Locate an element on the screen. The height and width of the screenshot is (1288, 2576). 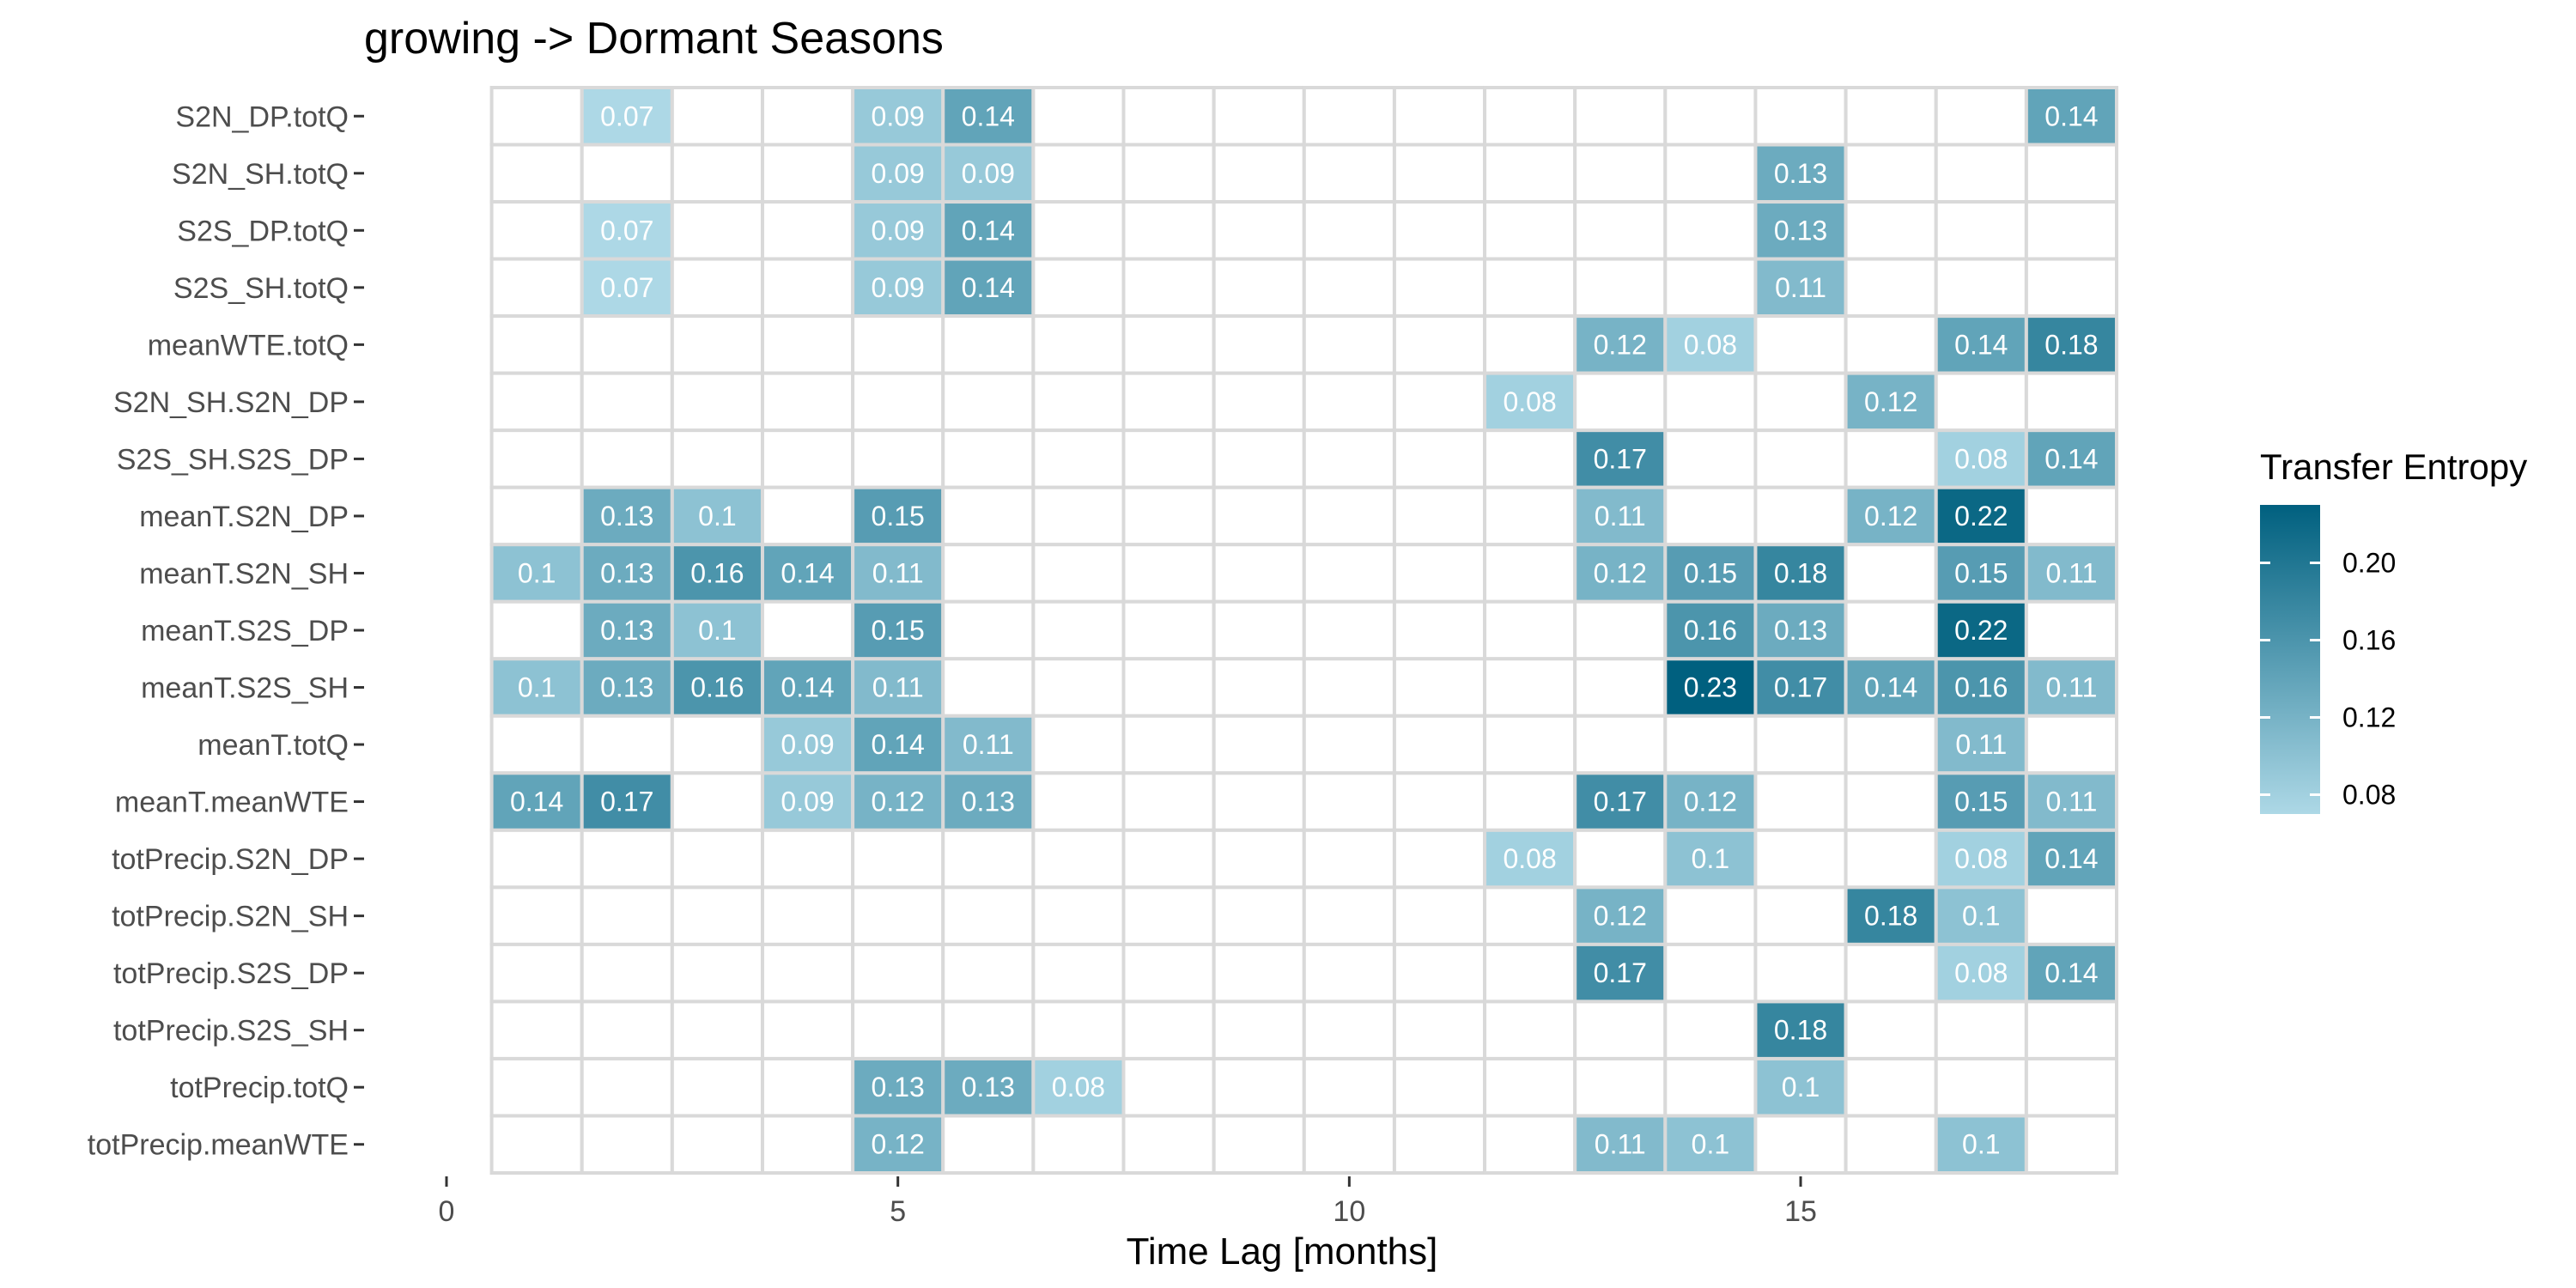
cell-value-label: 0.22 is located at coordinates (1981, 630).